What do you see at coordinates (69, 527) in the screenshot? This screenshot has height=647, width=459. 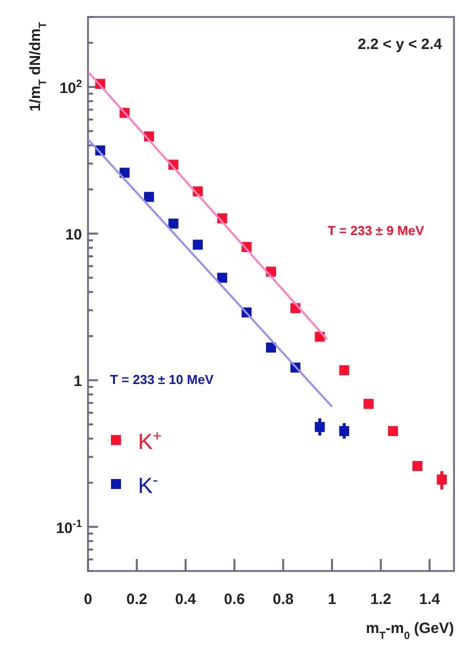 I see `y-tick-label: 10$^{-1}$` at bounding box center [69, 527].